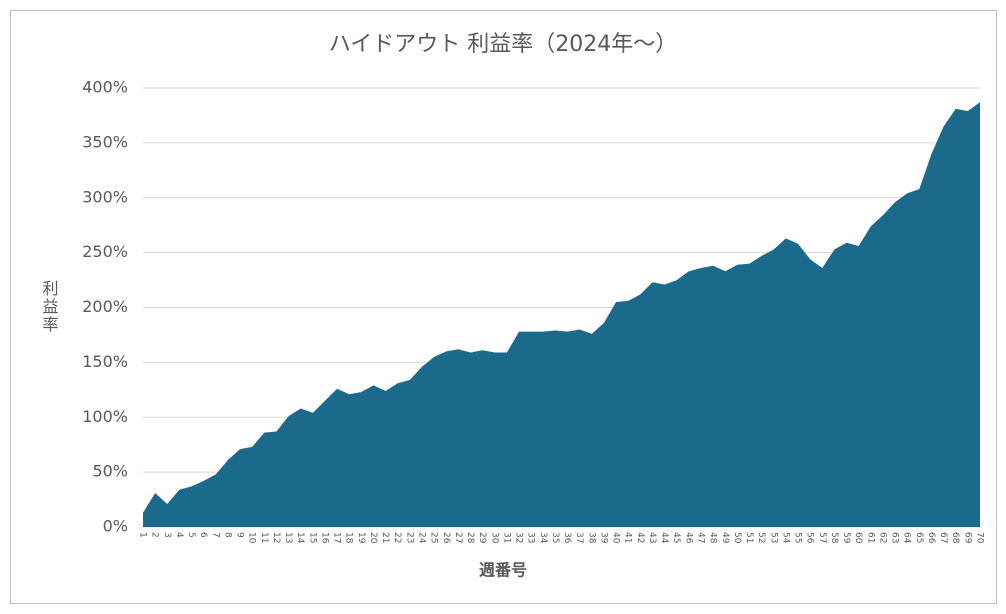 This screenshot has height=614, width=1006. Describe the element at coordinates (506, 537) in the screenshot. I see `x-tick-label: 31` at that location.